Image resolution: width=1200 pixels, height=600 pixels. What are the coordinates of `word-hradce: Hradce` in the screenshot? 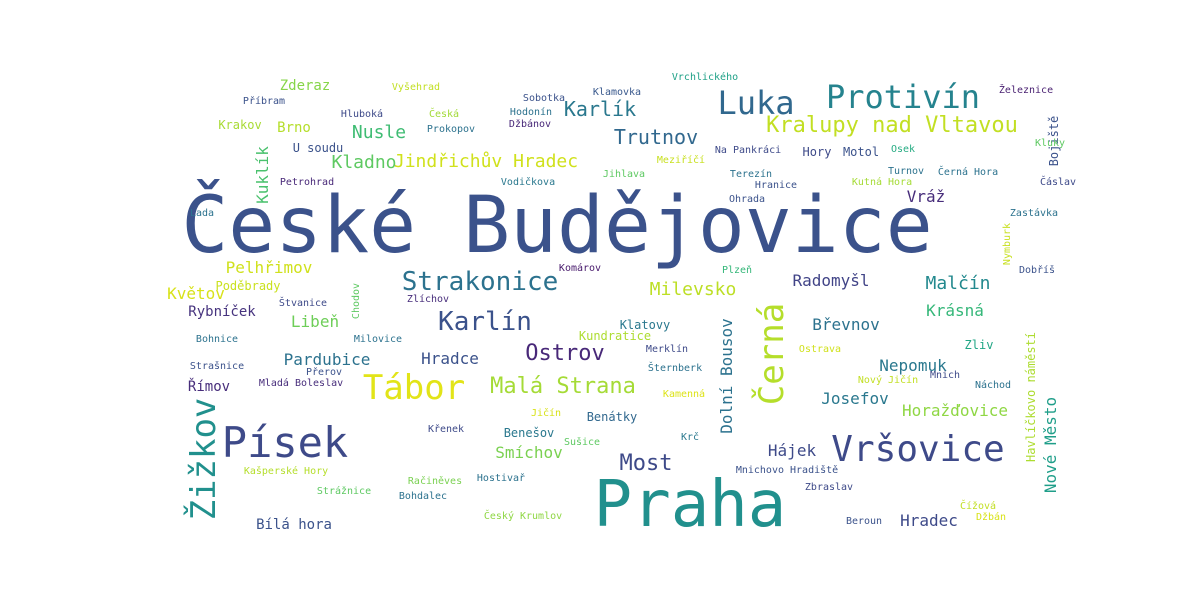 It's located at (450, 358).